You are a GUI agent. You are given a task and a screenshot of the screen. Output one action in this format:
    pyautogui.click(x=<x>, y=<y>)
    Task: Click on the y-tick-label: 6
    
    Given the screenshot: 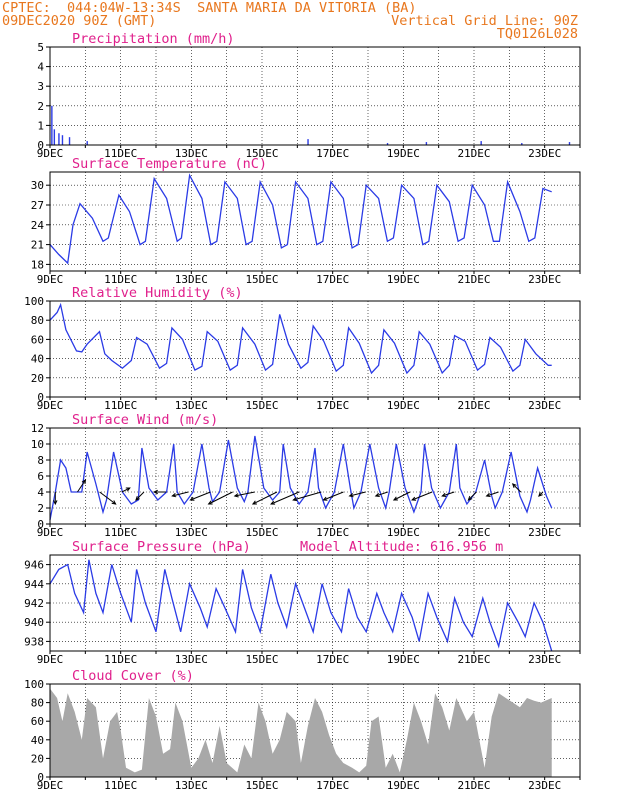 What is the action you would take?
    pyautogui.click(x=40, y=476)
    